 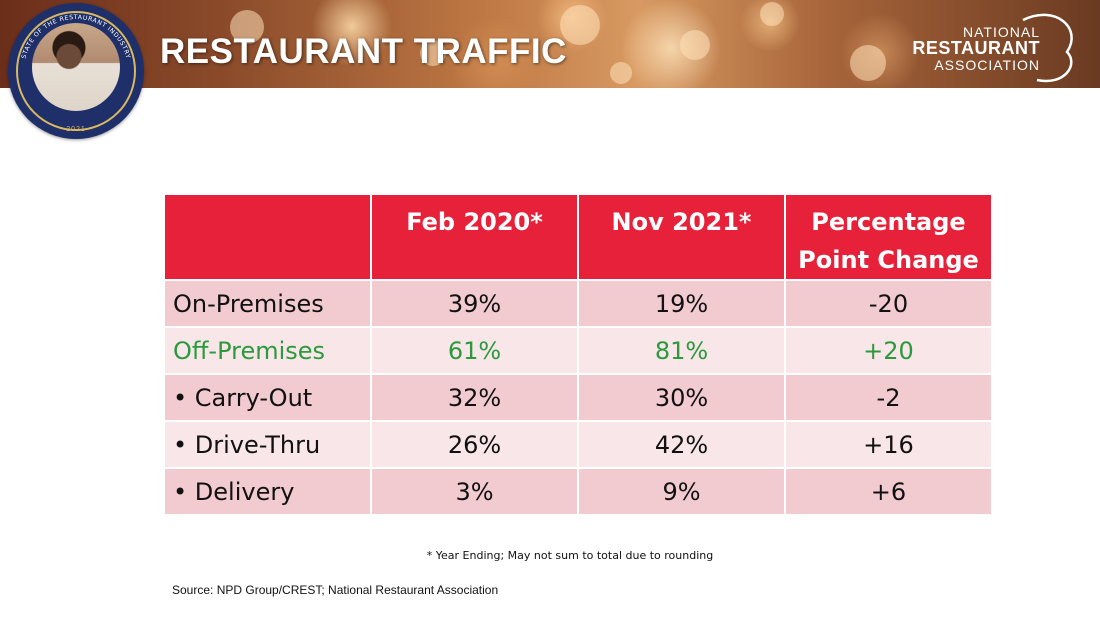 What do you see at coordinates (888, 303) in the screenshot?
I see `change-value: -20` at bounding box center [888, 303].